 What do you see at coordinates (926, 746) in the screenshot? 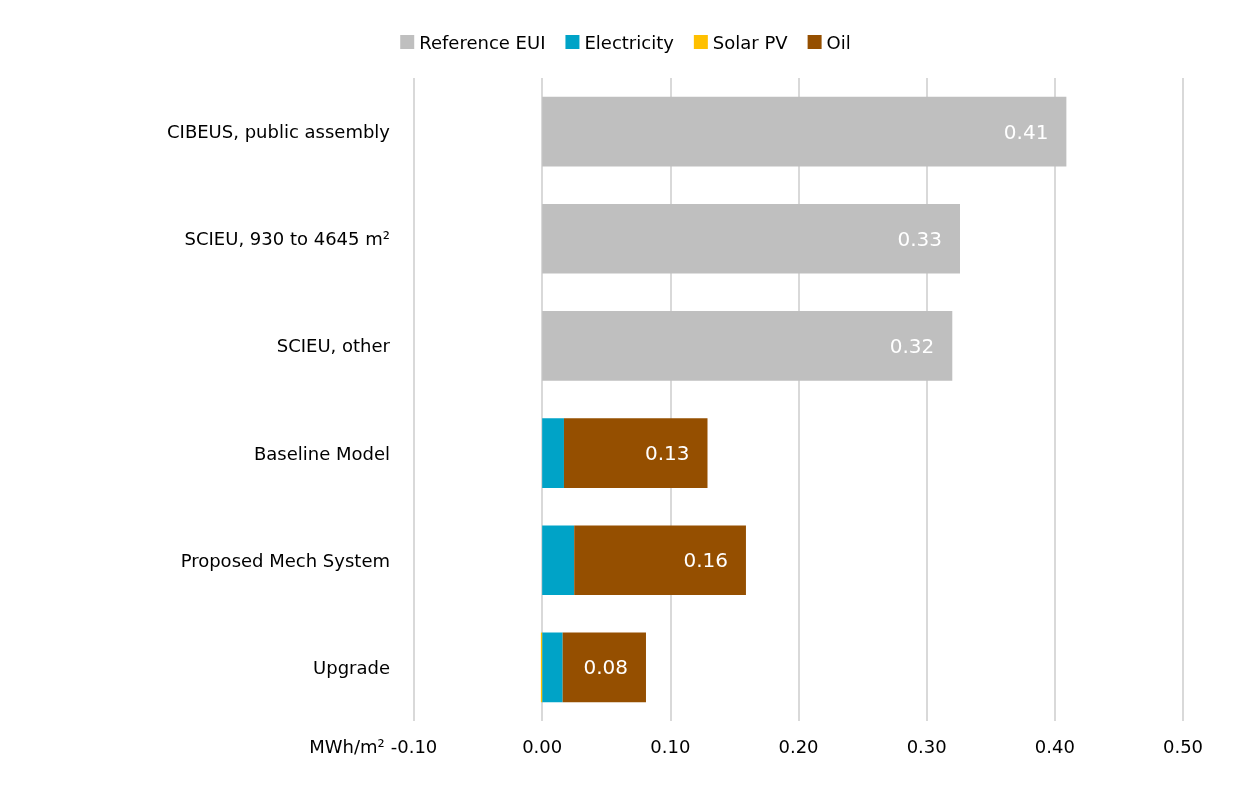
I see `text: 0.30` at bounding box center [926, 746].